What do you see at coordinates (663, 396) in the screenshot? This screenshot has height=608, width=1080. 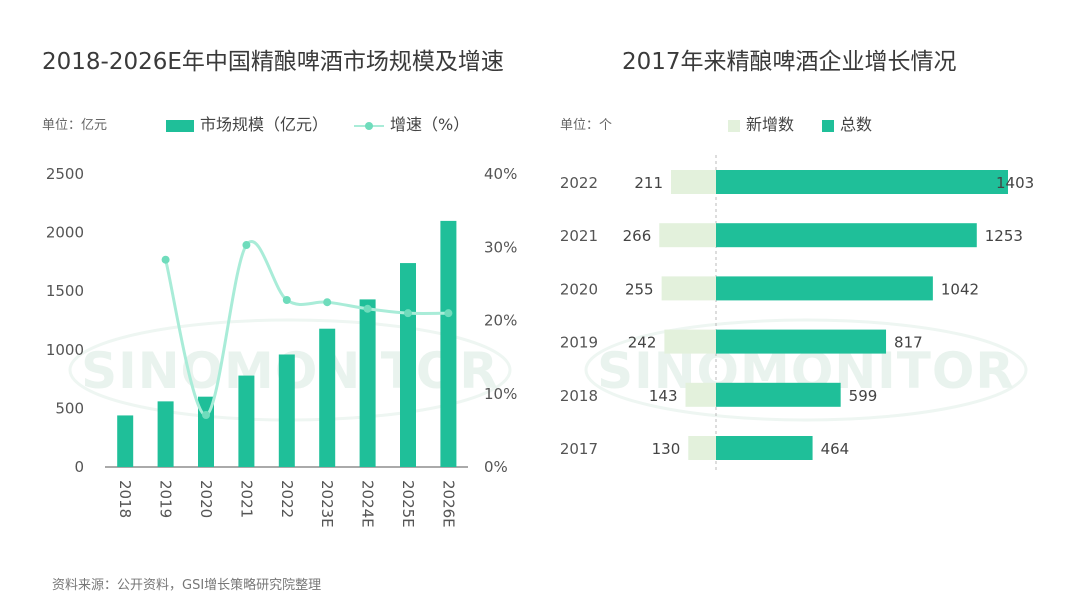 I see `new-count-label: 143` at bounding box center [663, 396].